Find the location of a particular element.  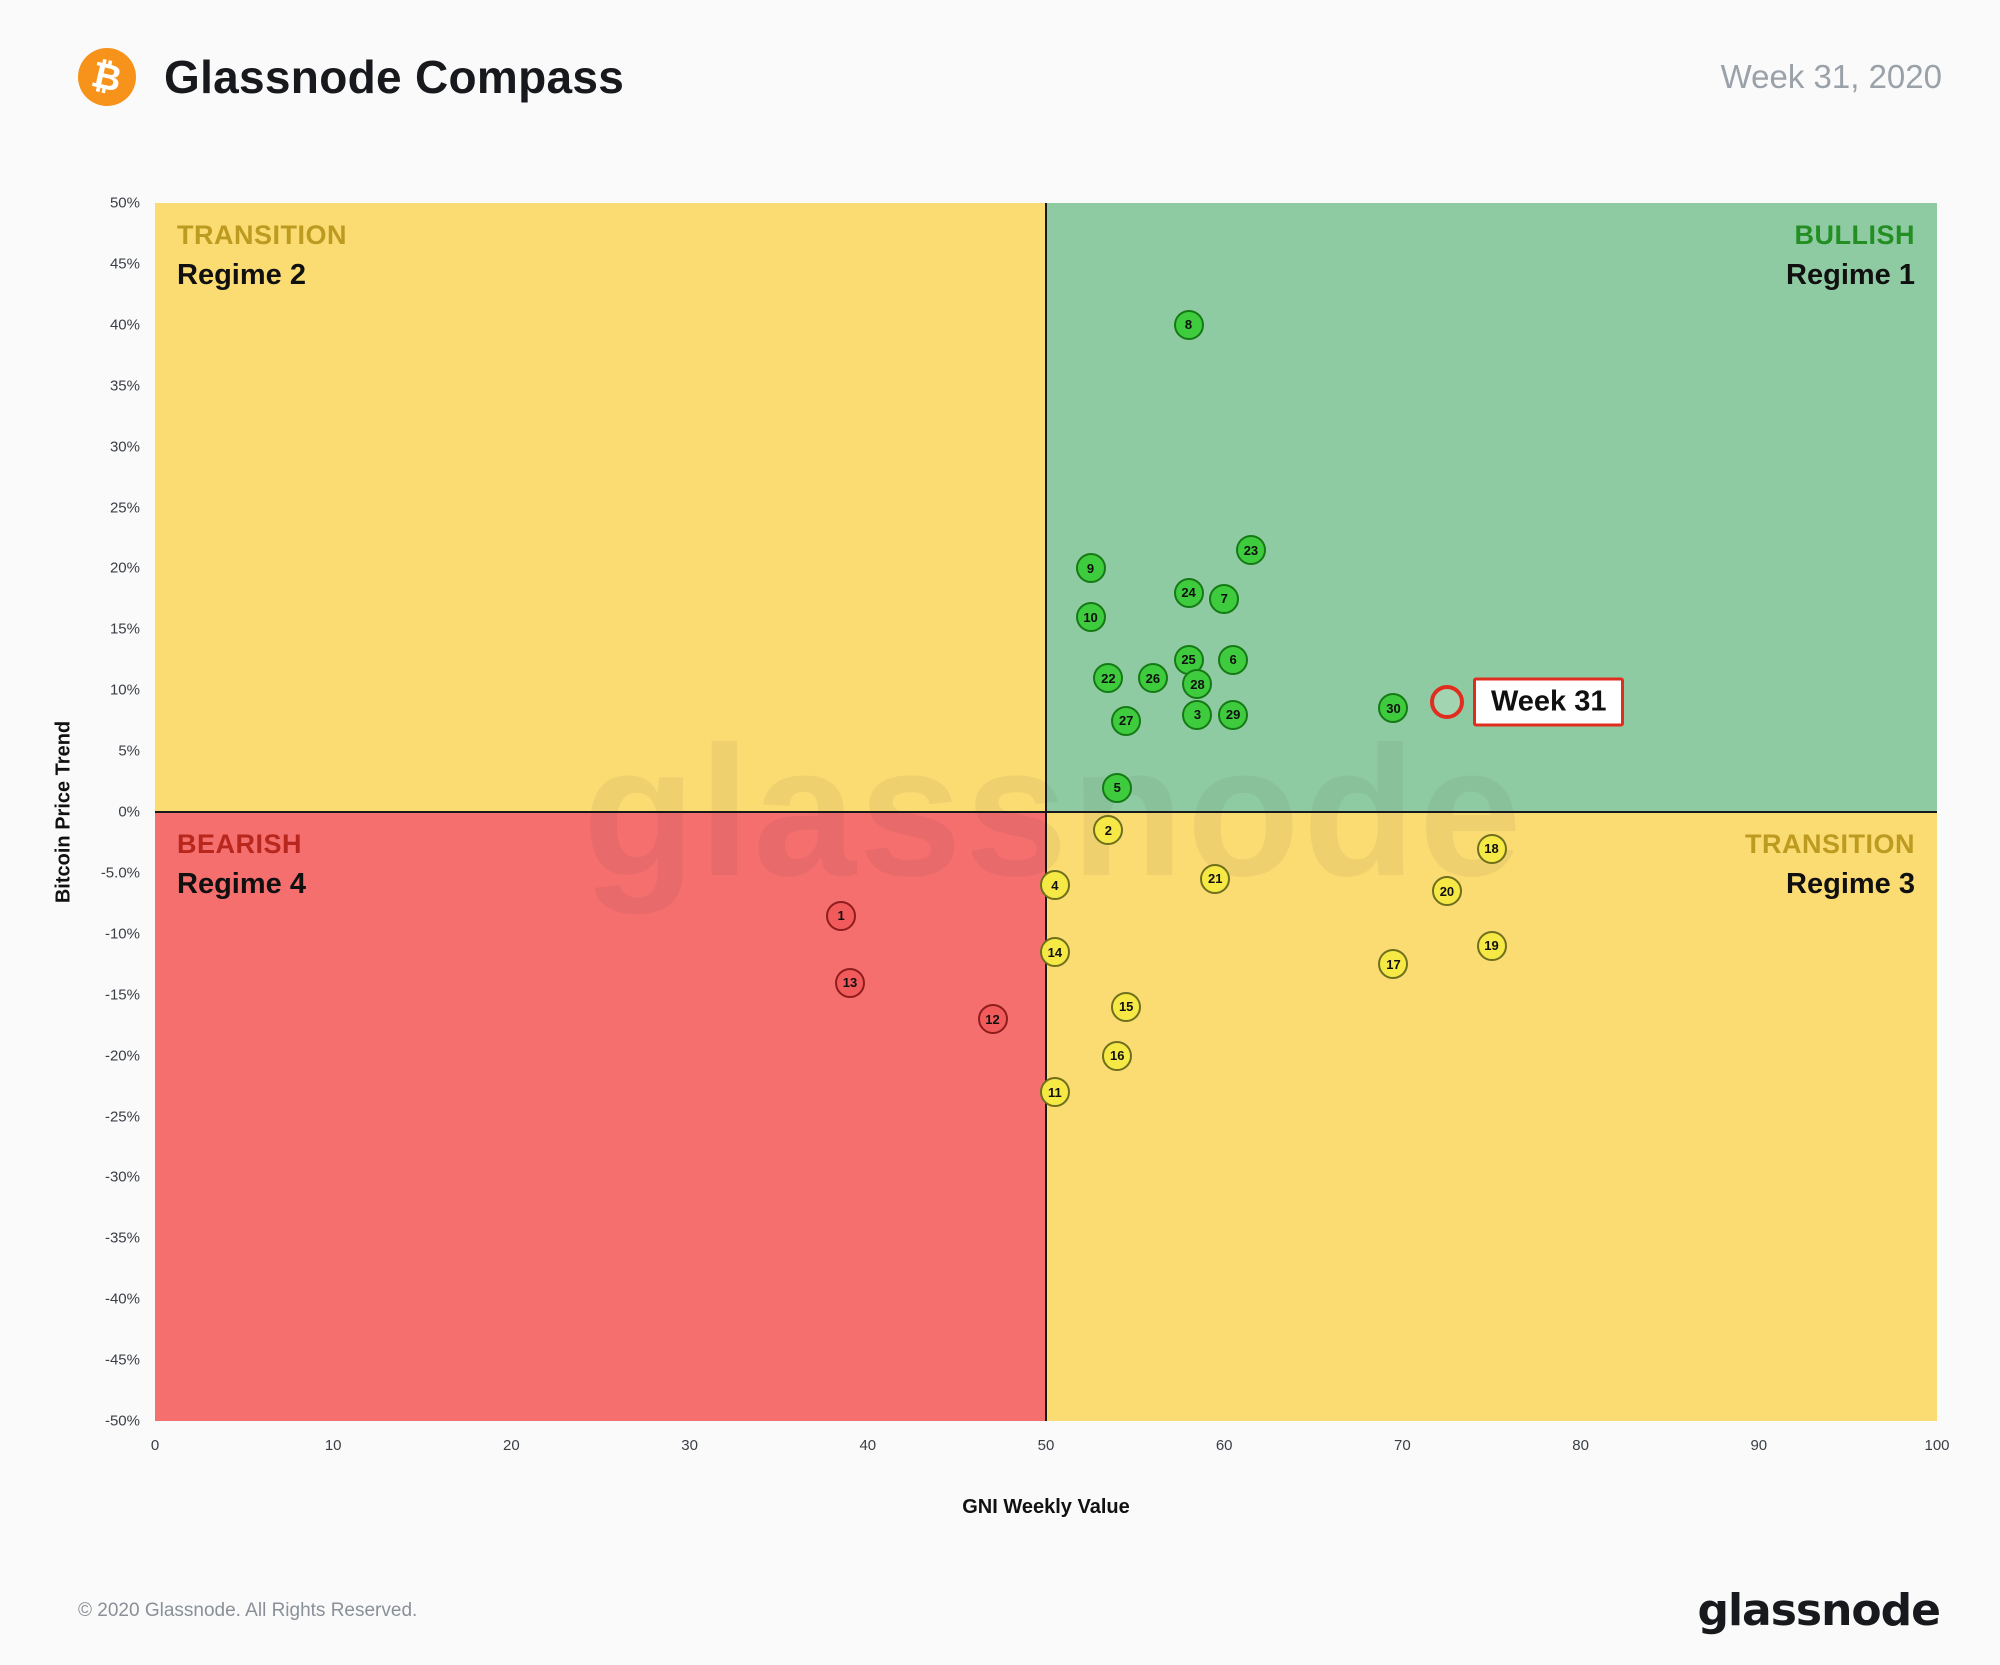

data-point-week-4: 4 is located at coordinates (1054, 885).